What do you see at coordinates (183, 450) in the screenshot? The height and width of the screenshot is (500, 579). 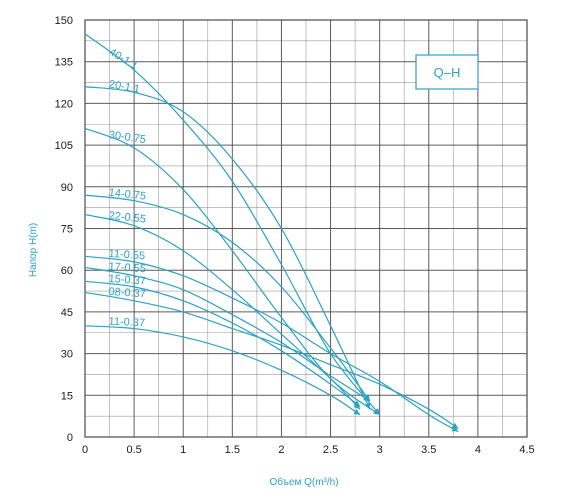 I see `x-tick-label: 1` at bounding box center [183, 450].